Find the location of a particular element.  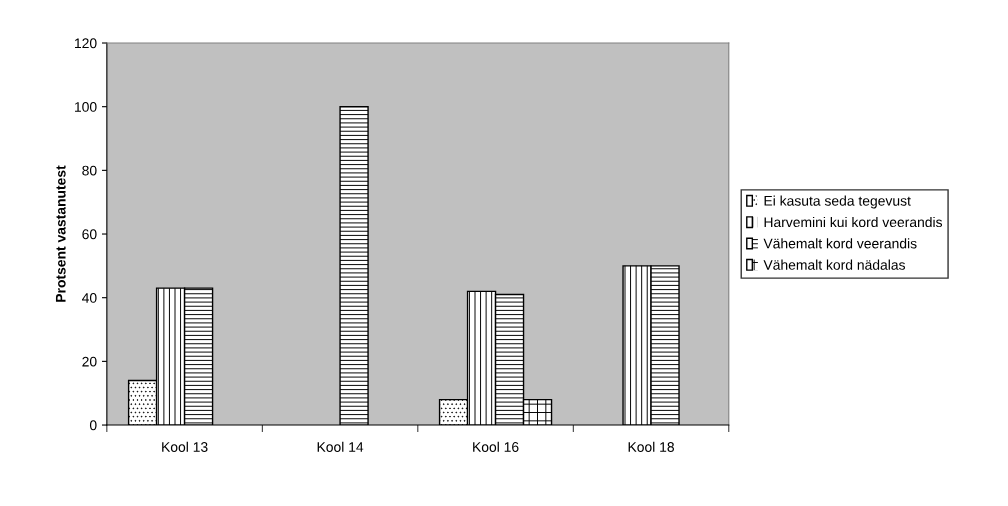

legend-label: Ei kasuta seda tegevust is located at coordinates (837, 202).